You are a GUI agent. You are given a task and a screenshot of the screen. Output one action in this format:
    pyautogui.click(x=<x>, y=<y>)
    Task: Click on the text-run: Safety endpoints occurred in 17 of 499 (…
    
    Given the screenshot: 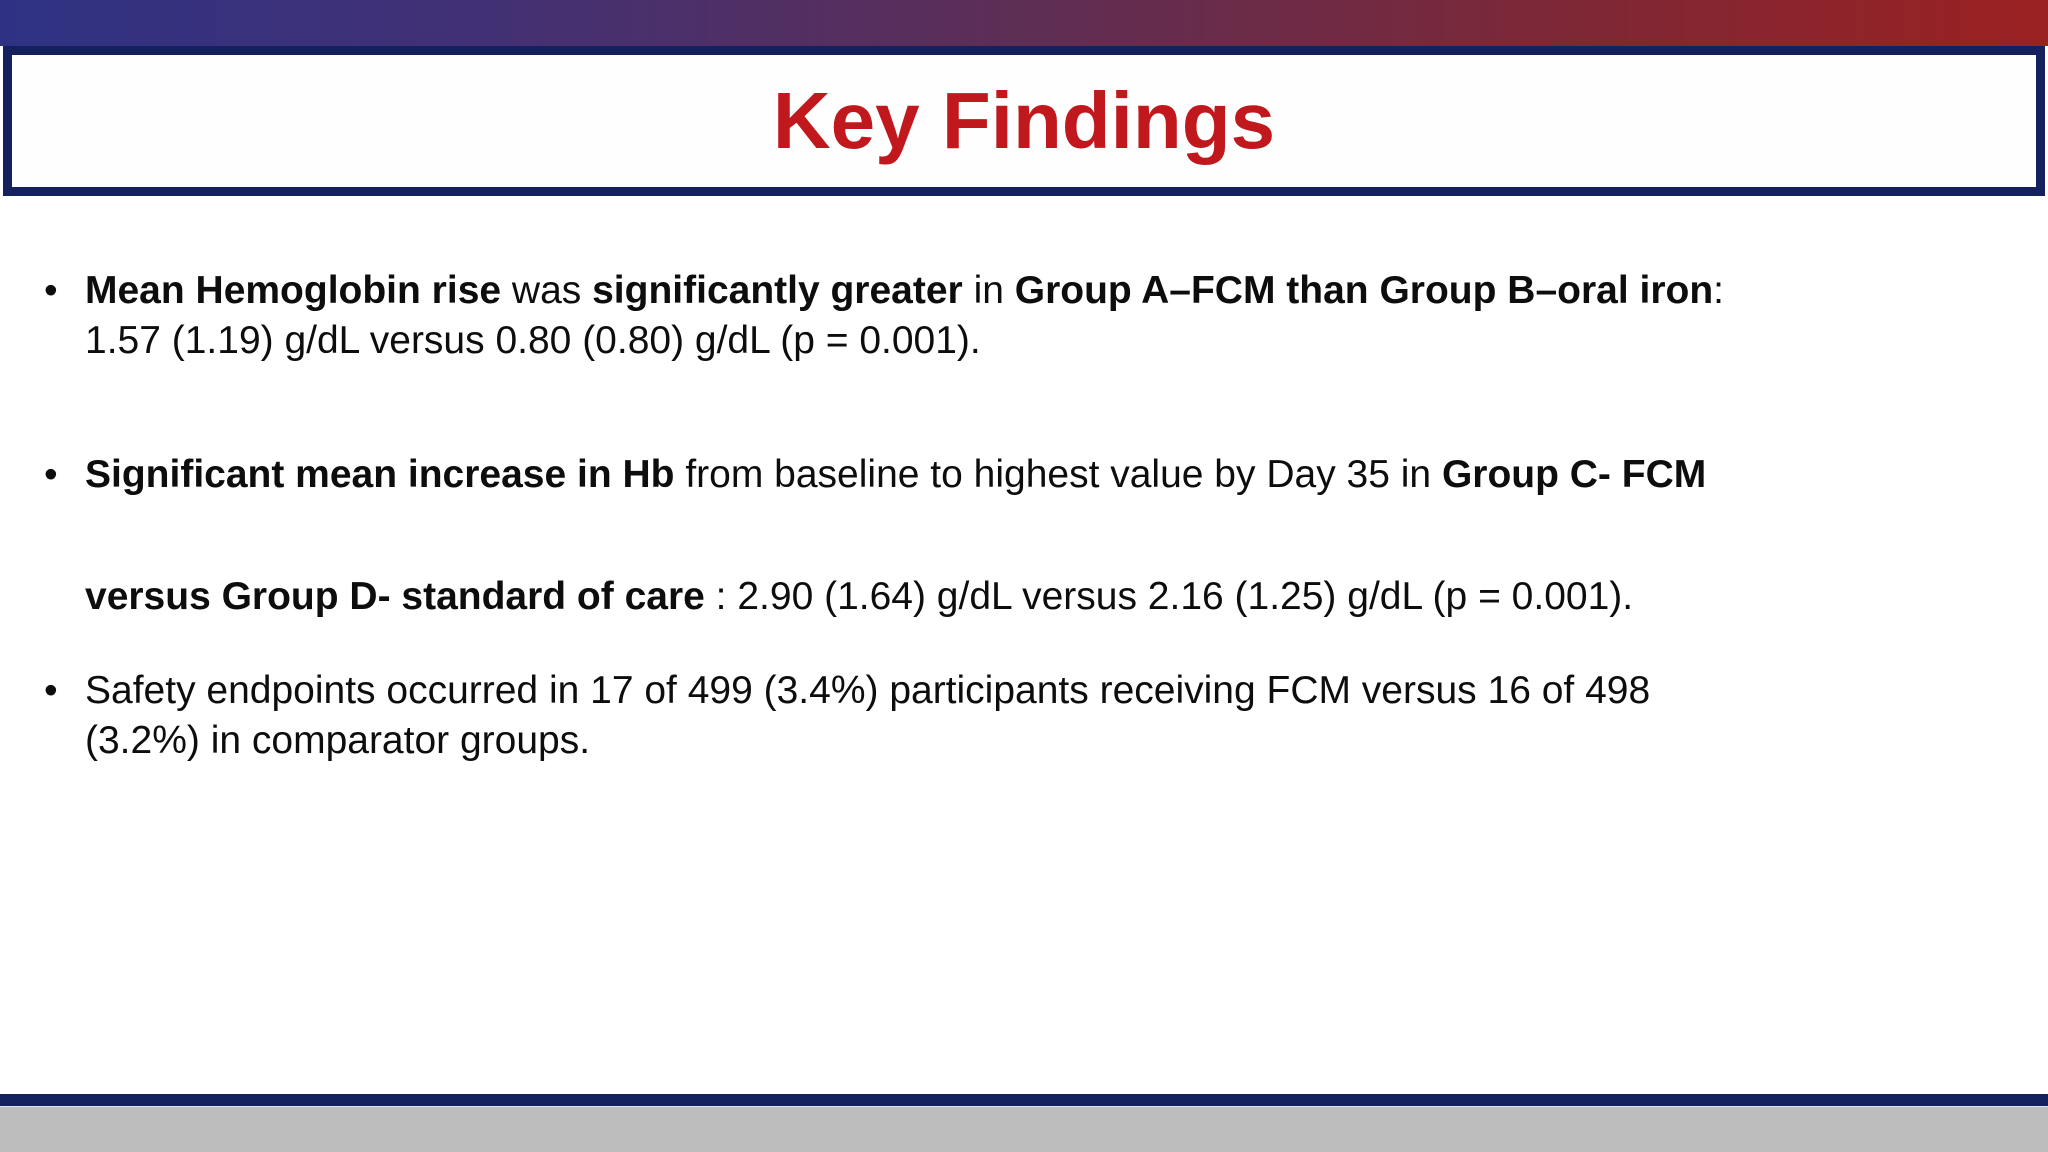 What is the action you would take?
    pyautogui.click(x=868, y=690)
    